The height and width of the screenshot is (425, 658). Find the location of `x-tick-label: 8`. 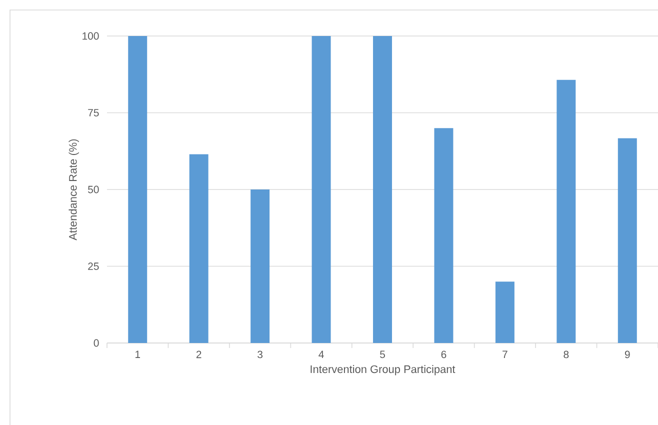

x-tick-label: 8 is located at coordinates (566, 354).